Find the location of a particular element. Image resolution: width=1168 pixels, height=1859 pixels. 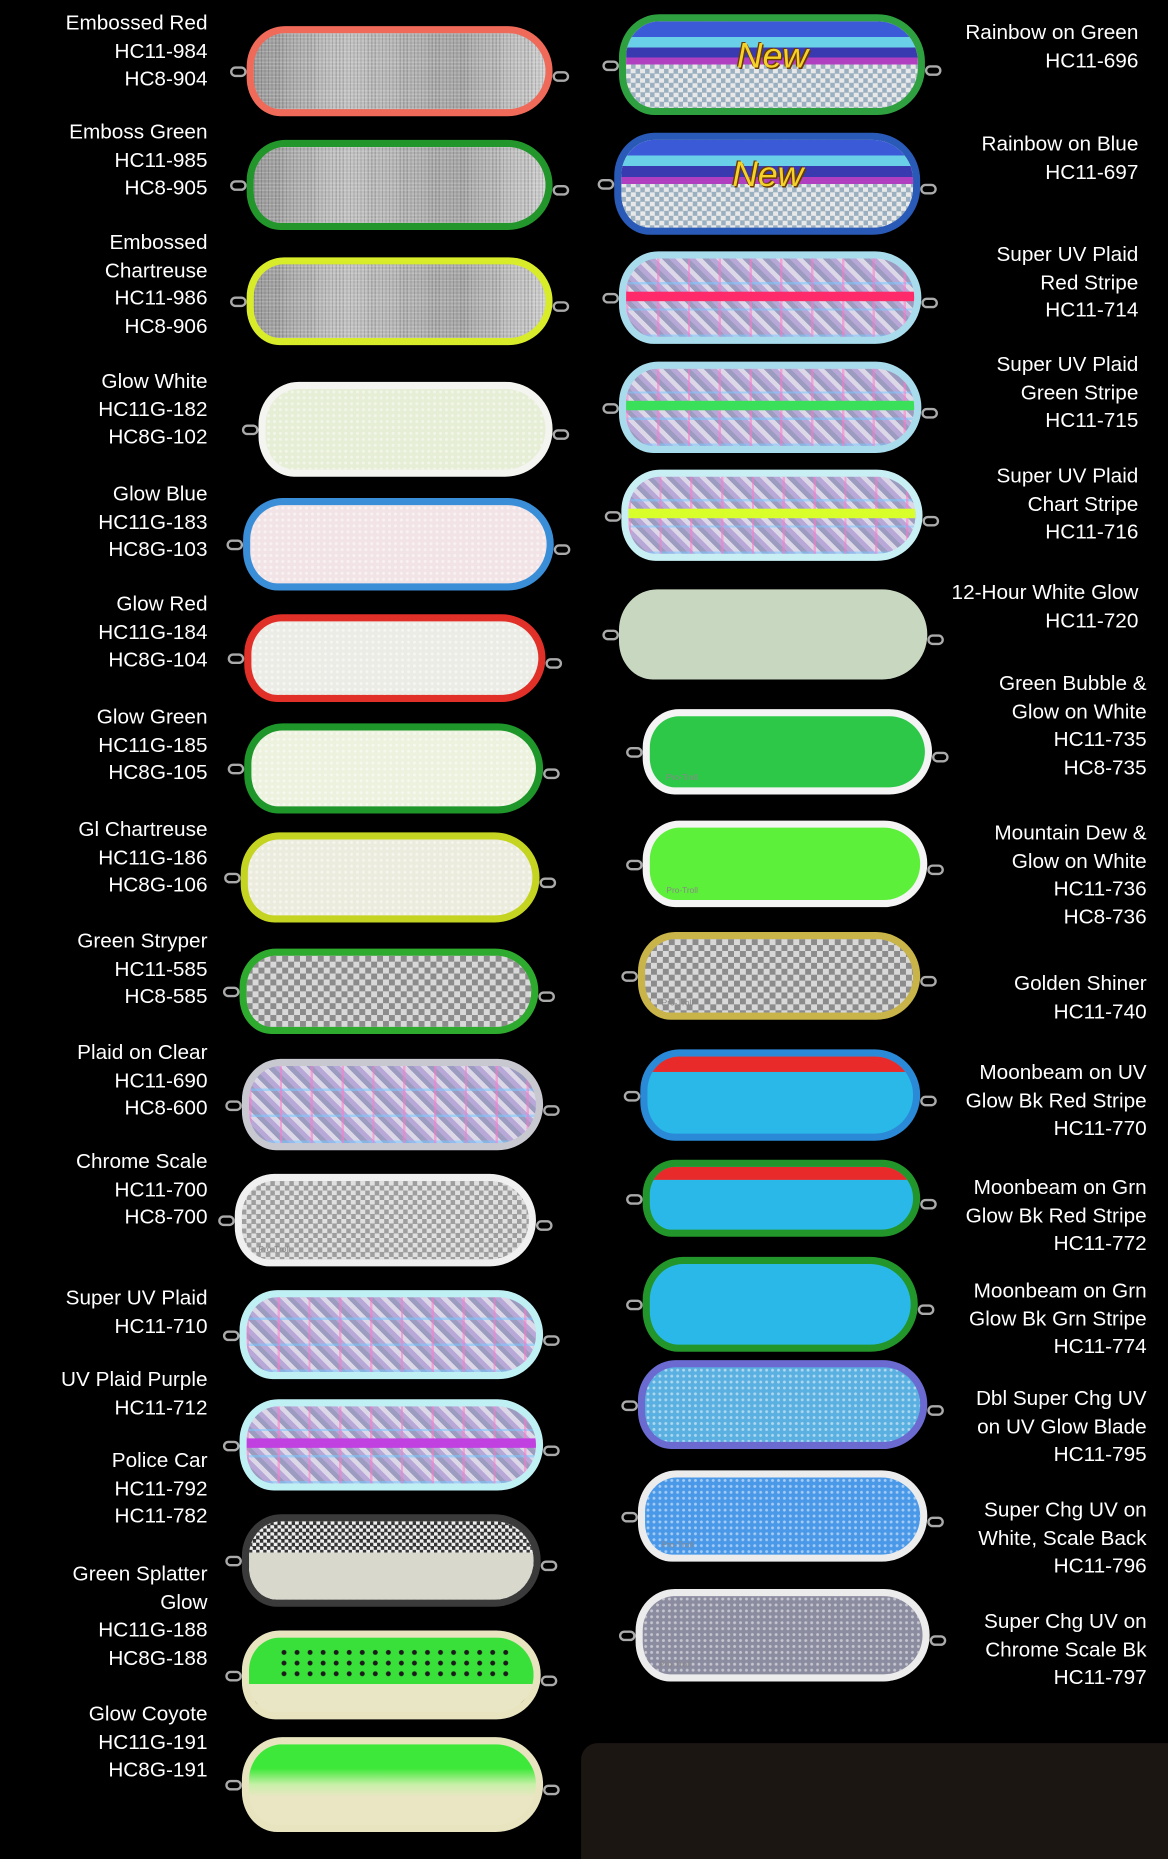

product-code: HC8G-105 is located at coordinates (158, 772).